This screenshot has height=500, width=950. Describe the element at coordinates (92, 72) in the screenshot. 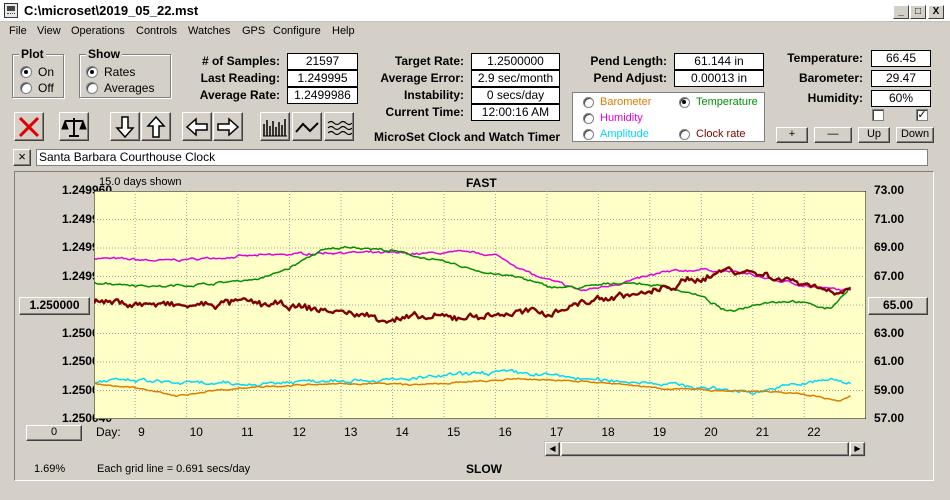

I see `show-rates-radio` at that location.